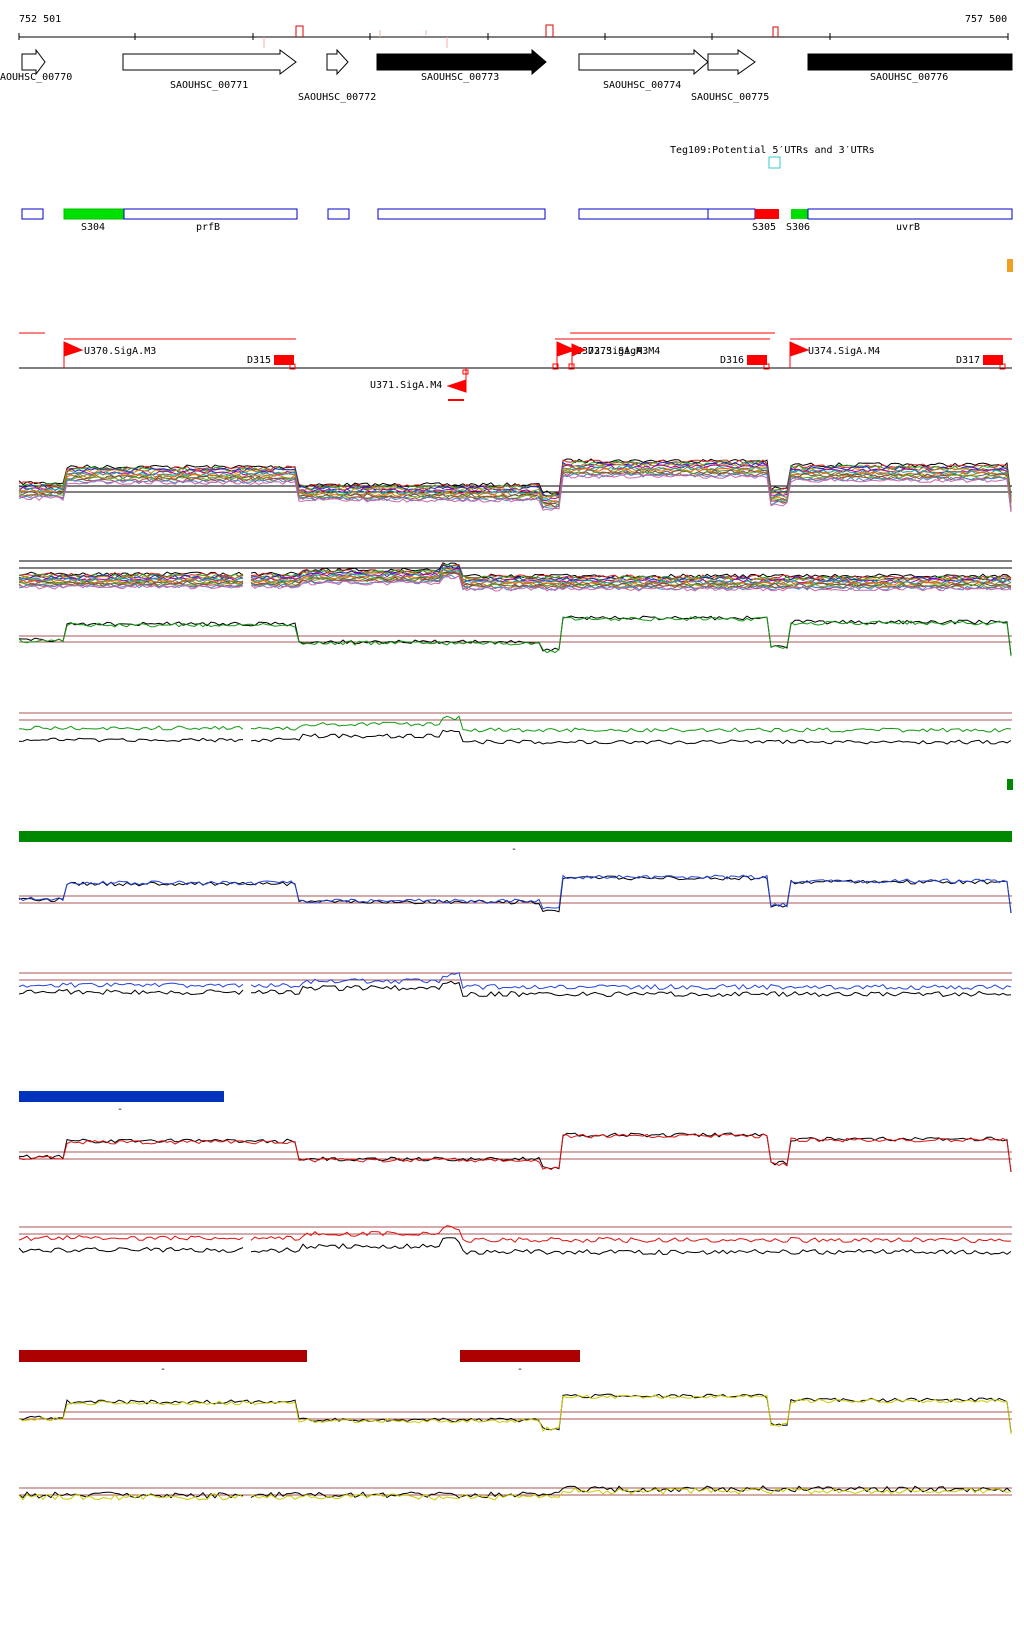 This screenshot has height=1640, width=1024. Describe the element at coordinates (537, 30) in the screenshot. I see `ruler-red-marks` at that location.